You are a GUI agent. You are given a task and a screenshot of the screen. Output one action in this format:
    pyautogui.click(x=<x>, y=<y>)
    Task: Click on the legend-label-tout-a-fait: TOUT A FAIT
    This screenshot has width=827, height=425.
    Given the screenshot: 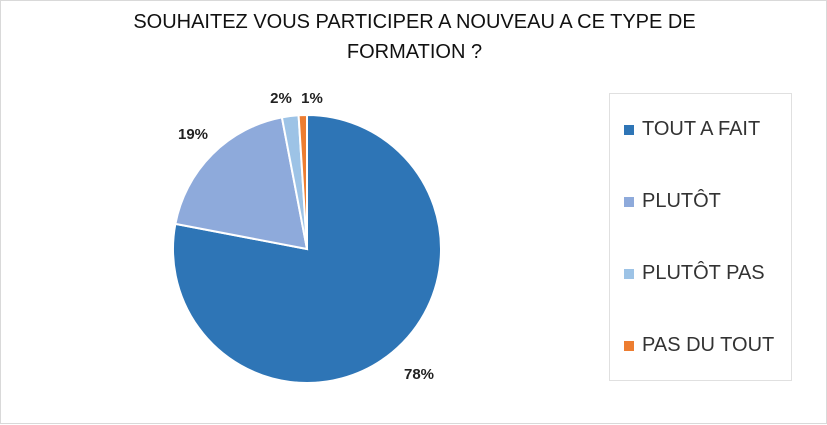 What is the action you would take?
    pyautogui.click(x=701, y=129)
    